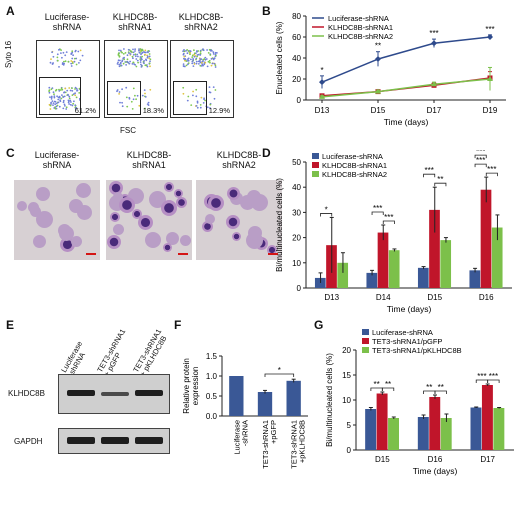 The height and width of the screenshot is (522, 520). I want to click on chart-b-series-line, so click(406, 88).